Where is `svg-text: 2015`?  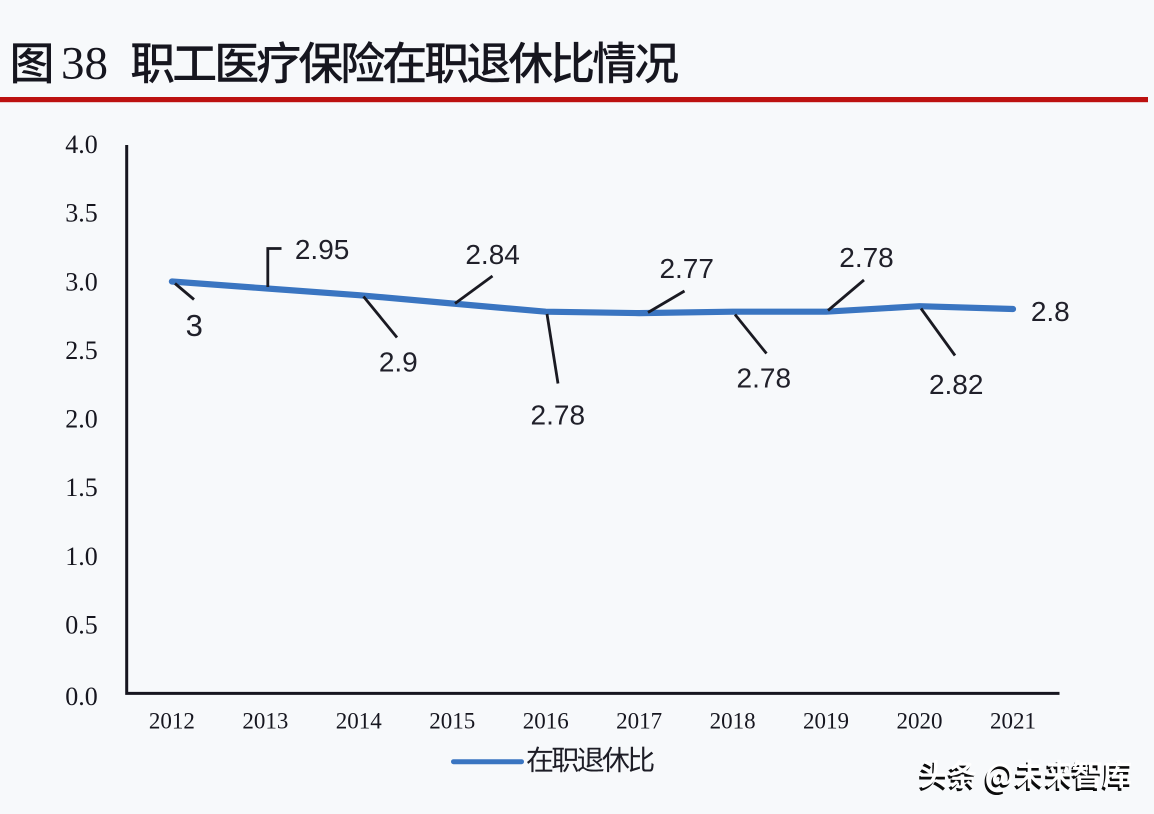 svg-text: 2015 is located at coordinates (452, 721).